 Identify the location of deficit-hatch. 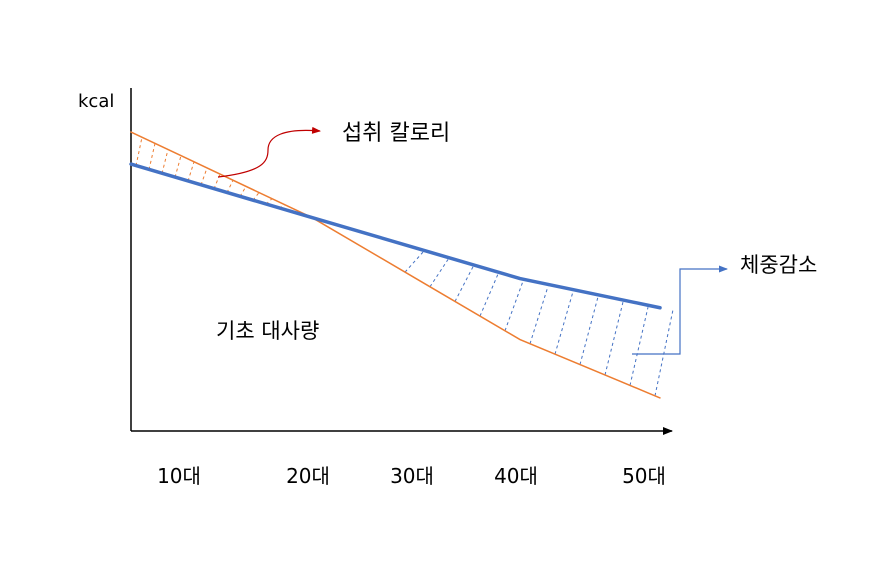
(539, 323).